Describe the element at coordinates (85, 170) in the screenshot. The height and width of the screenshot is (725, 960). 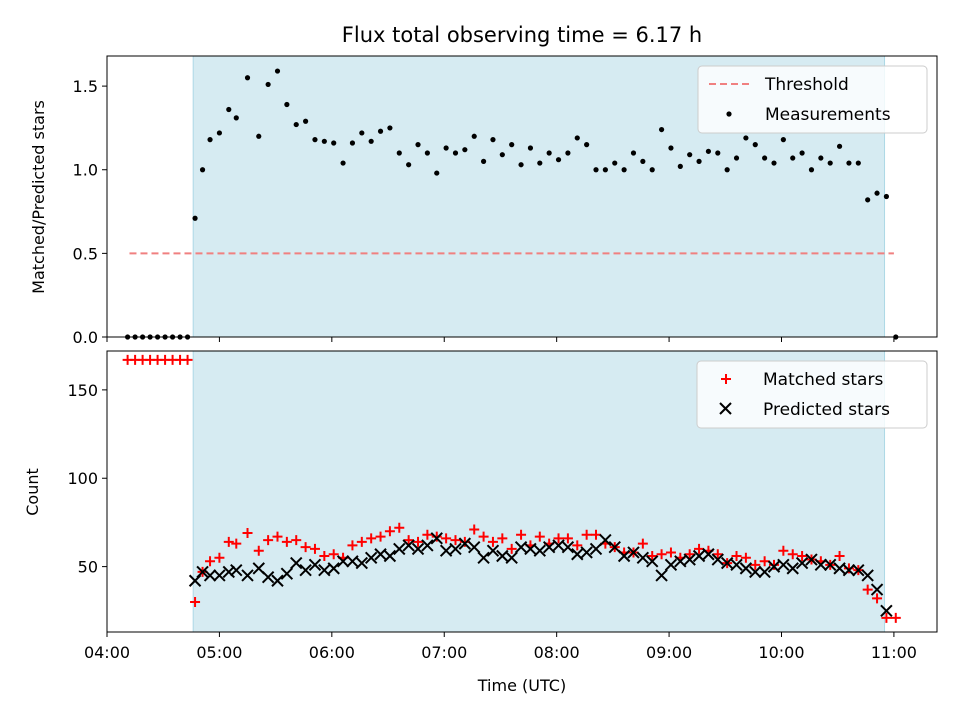
I see `y-tick-label: 1.0` at that location.